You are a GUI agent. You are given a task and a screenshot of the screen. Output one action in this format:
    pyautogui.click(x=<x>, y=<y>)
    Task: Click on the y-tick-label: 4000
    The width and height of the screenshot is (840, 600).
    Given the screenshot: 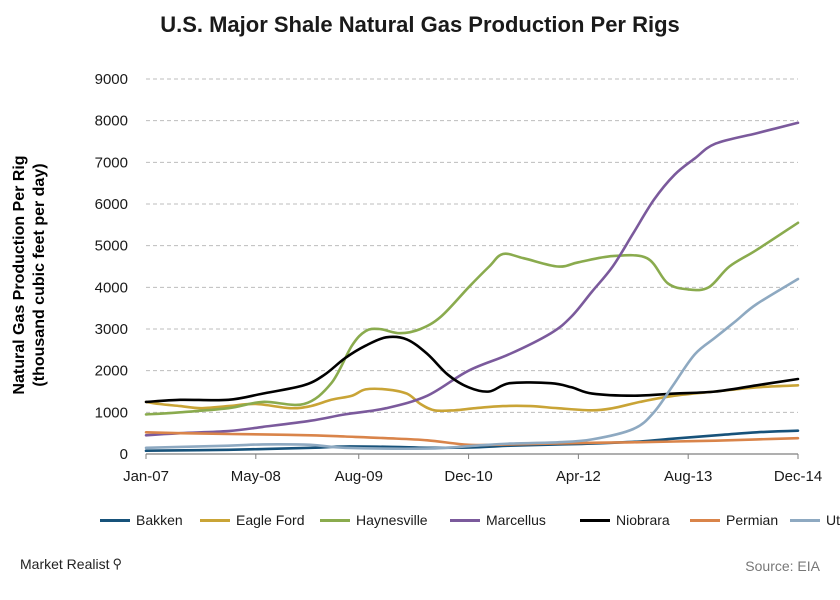 What is the action you would take?
    pyautogui.click(x=111, y=287)
    